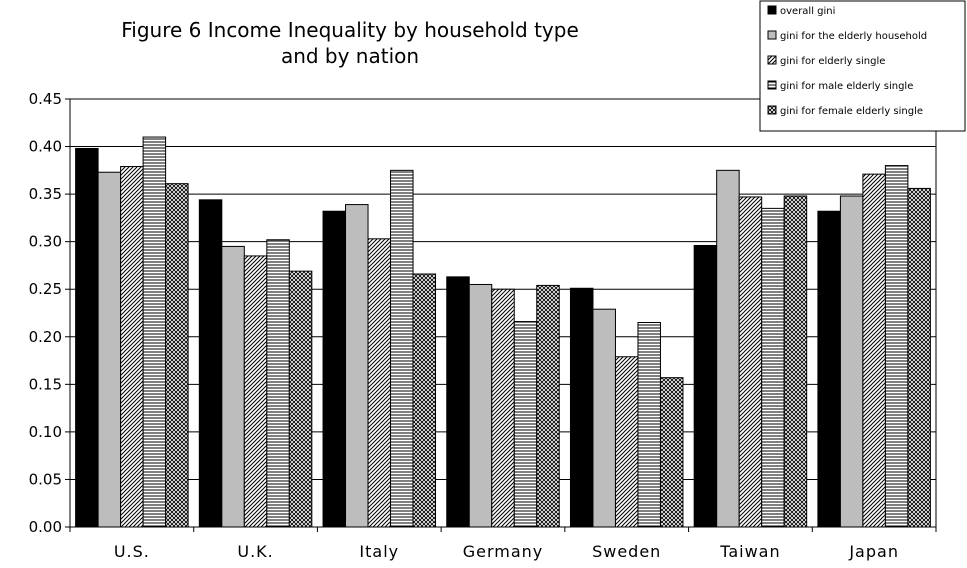 The image size is (967, 568). What do you see at coordinates (458, 402) in the screenshot?
I see `bar-1-germany` at bounding box center [458, 402].